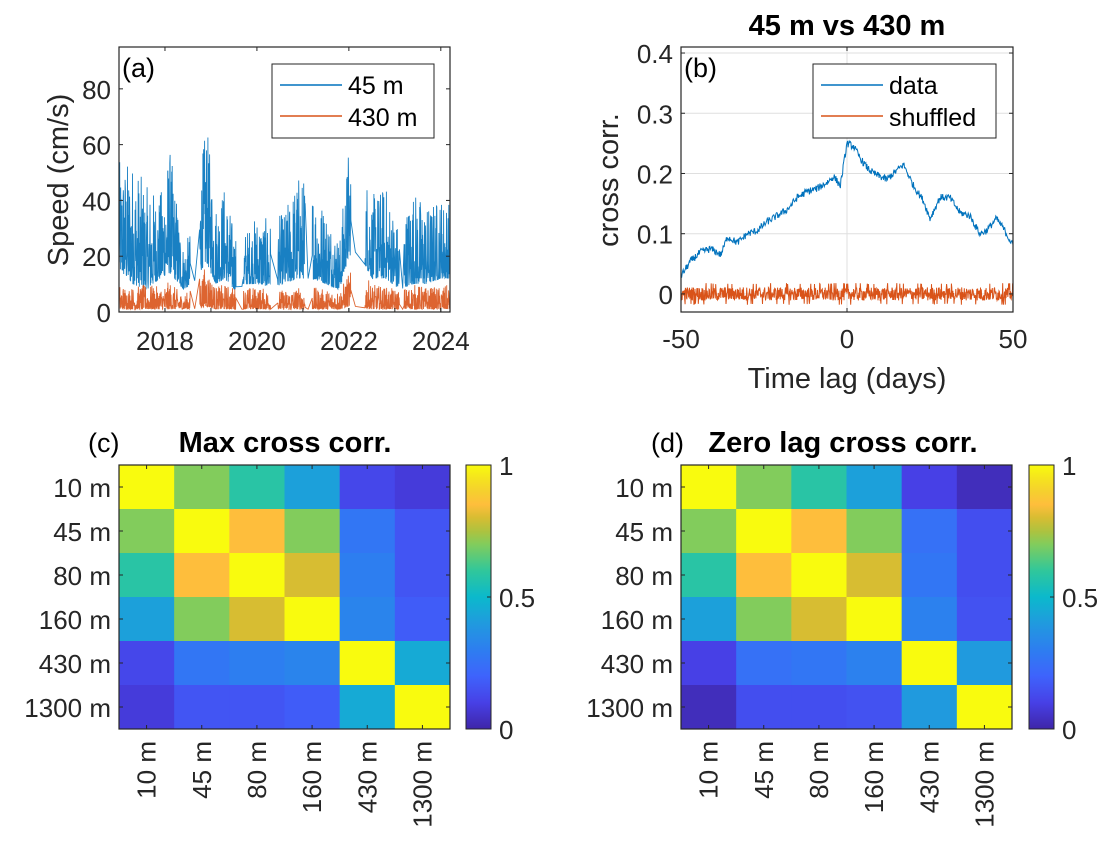  What do you see at coordinates (138, 68) in the screenshot?
I see `panel-a-letter: (a)` at bounding box center [138, 68].